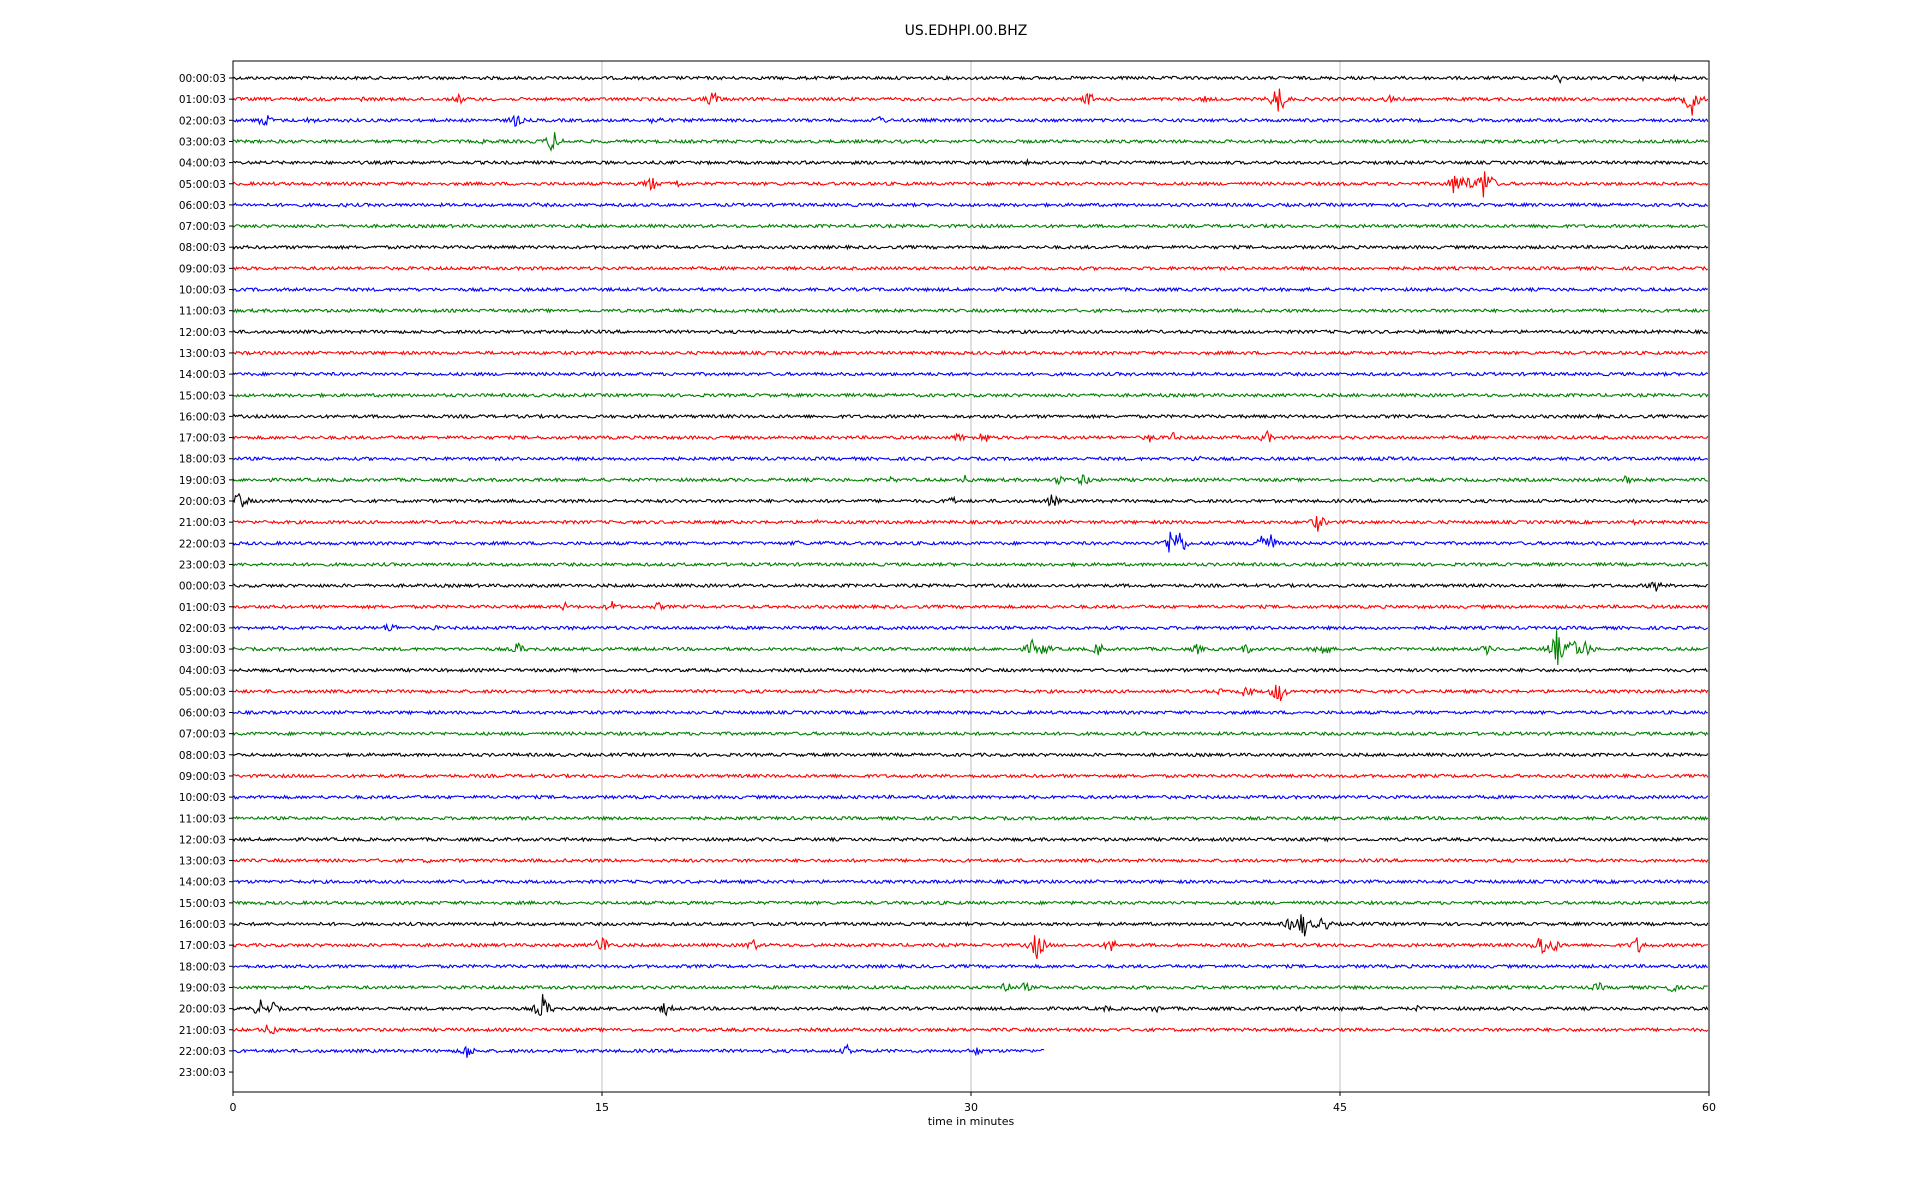 Image resolution: width=1920 pixels, height=1200 pixels. What do you see at coordinates (202, 756) in the screenshot?
I see `y-tick-label: 08:00:03` at bounding box center [202, 756].